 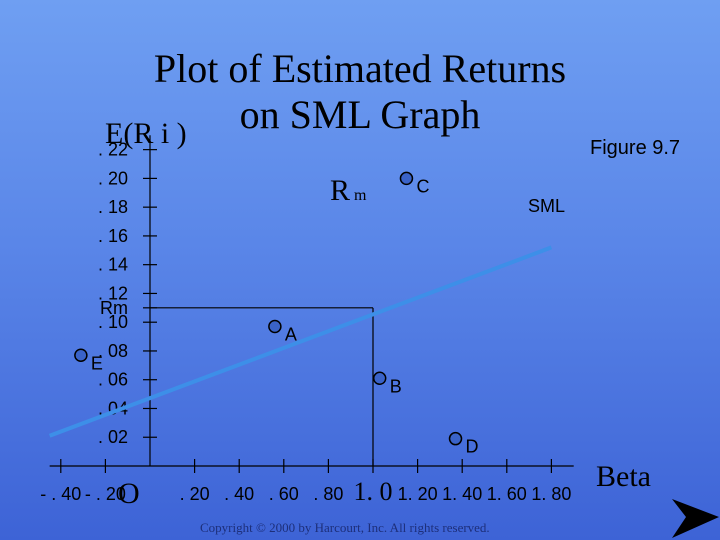 I want to click on x-tick-label: 1. 0, so click(x=373, y=491).